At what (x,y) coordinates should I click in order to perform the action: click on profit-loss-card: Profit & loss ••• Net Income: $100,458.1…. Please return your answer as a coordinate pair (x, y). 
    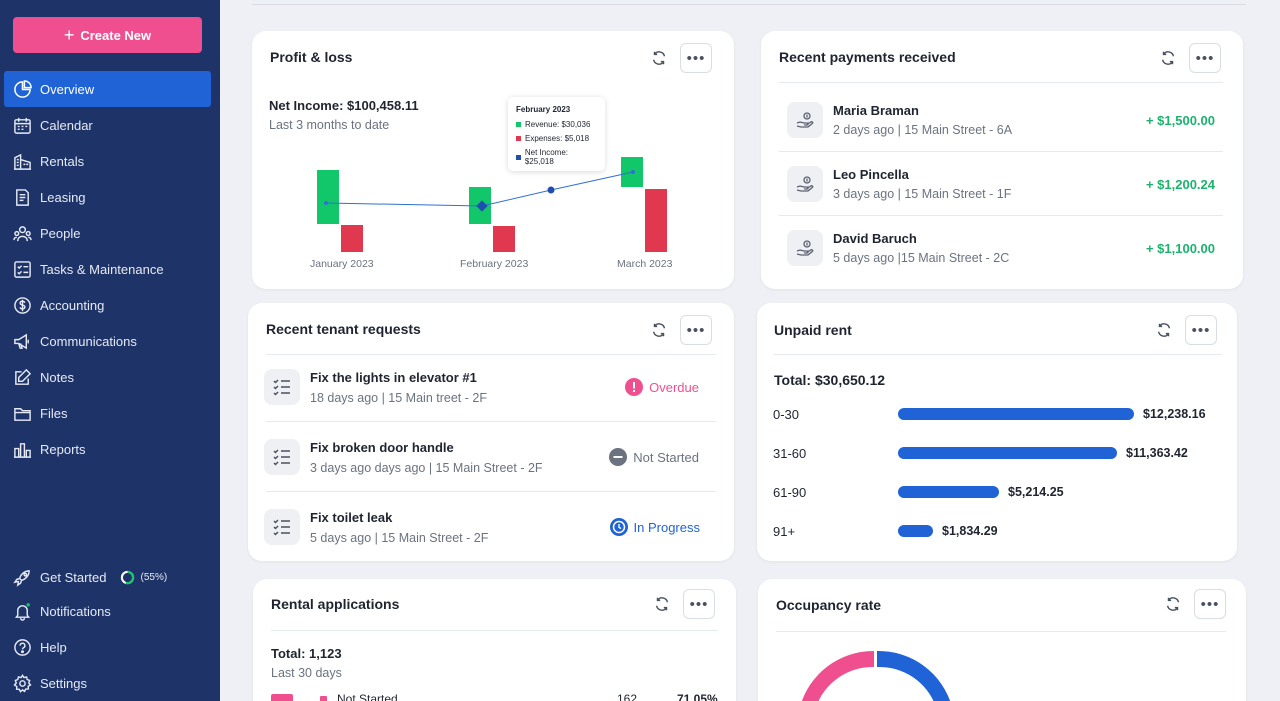
    Looking at the image, I should click on (493, 160).